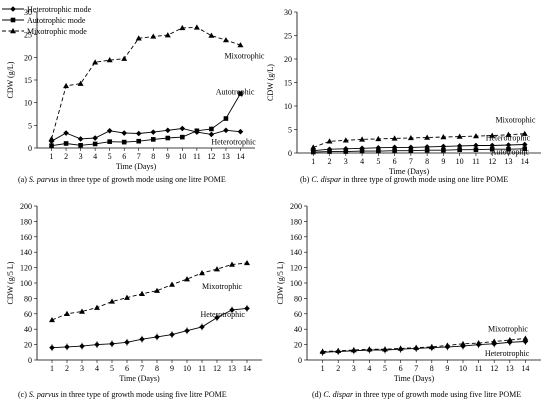 This screenshot has width=550, height=402. I want to click on x-tick-label: 13, so click(510, 368).